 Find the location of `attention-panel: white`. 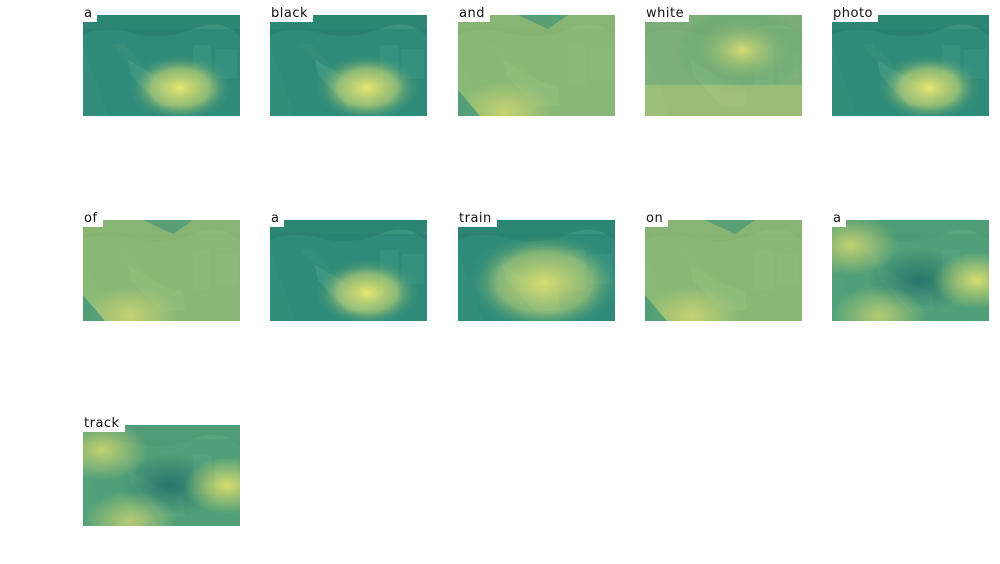

attention-panel: white is located at coordinates (723, 61).